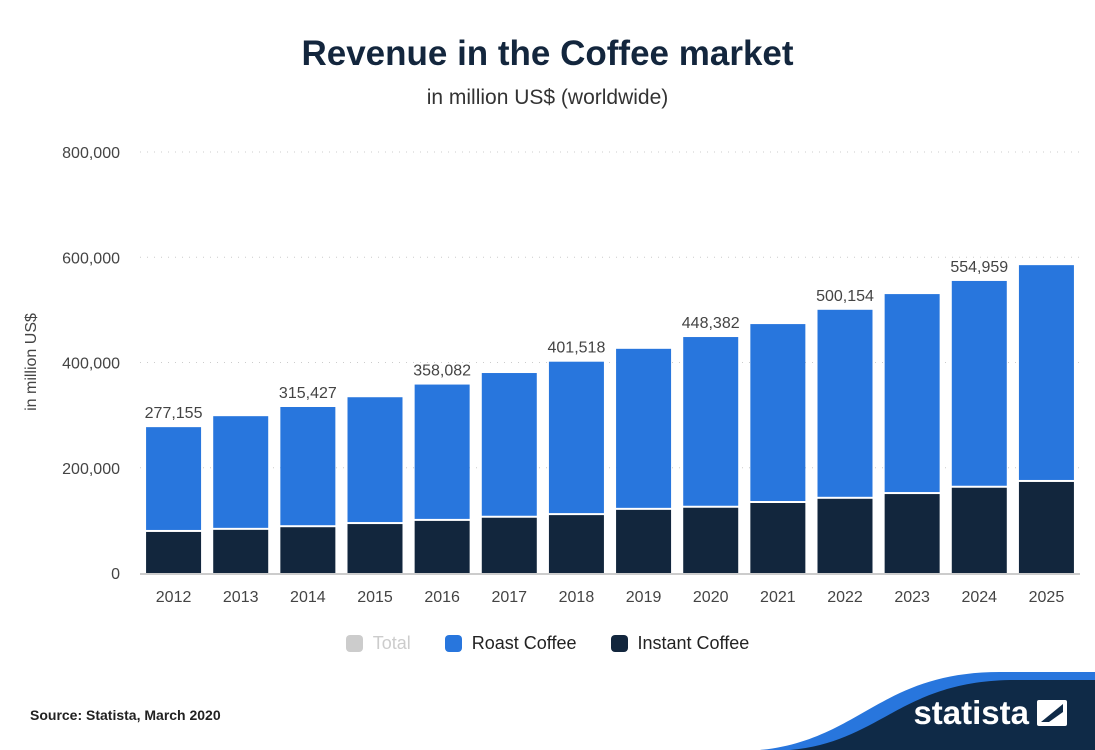 The image size is (1095, 750). Describe the element at coordinates (354, 643) in the screenshot. I see `legend-swatch-total` at that location.